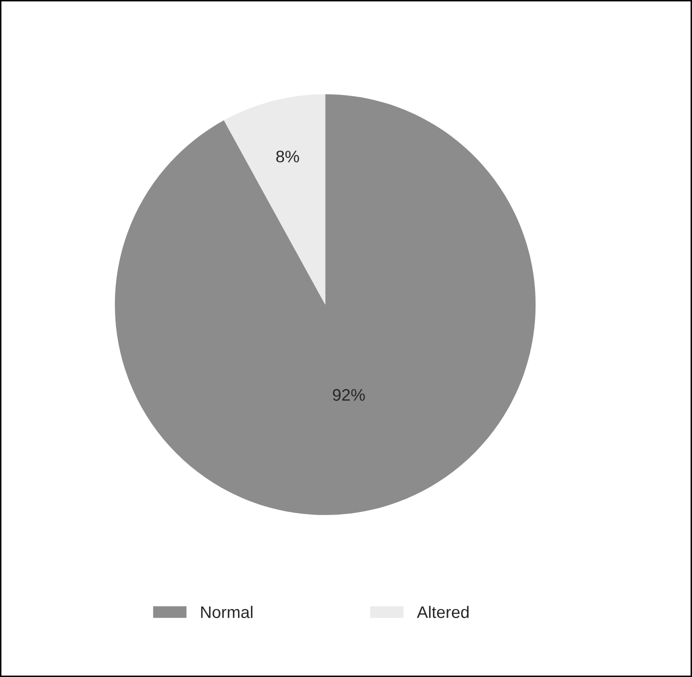 The image size is (692, 677). What do you see at coordinates (275, 199) in the screenshot?
I see `pie-slice` at bounding box center [275, 199].